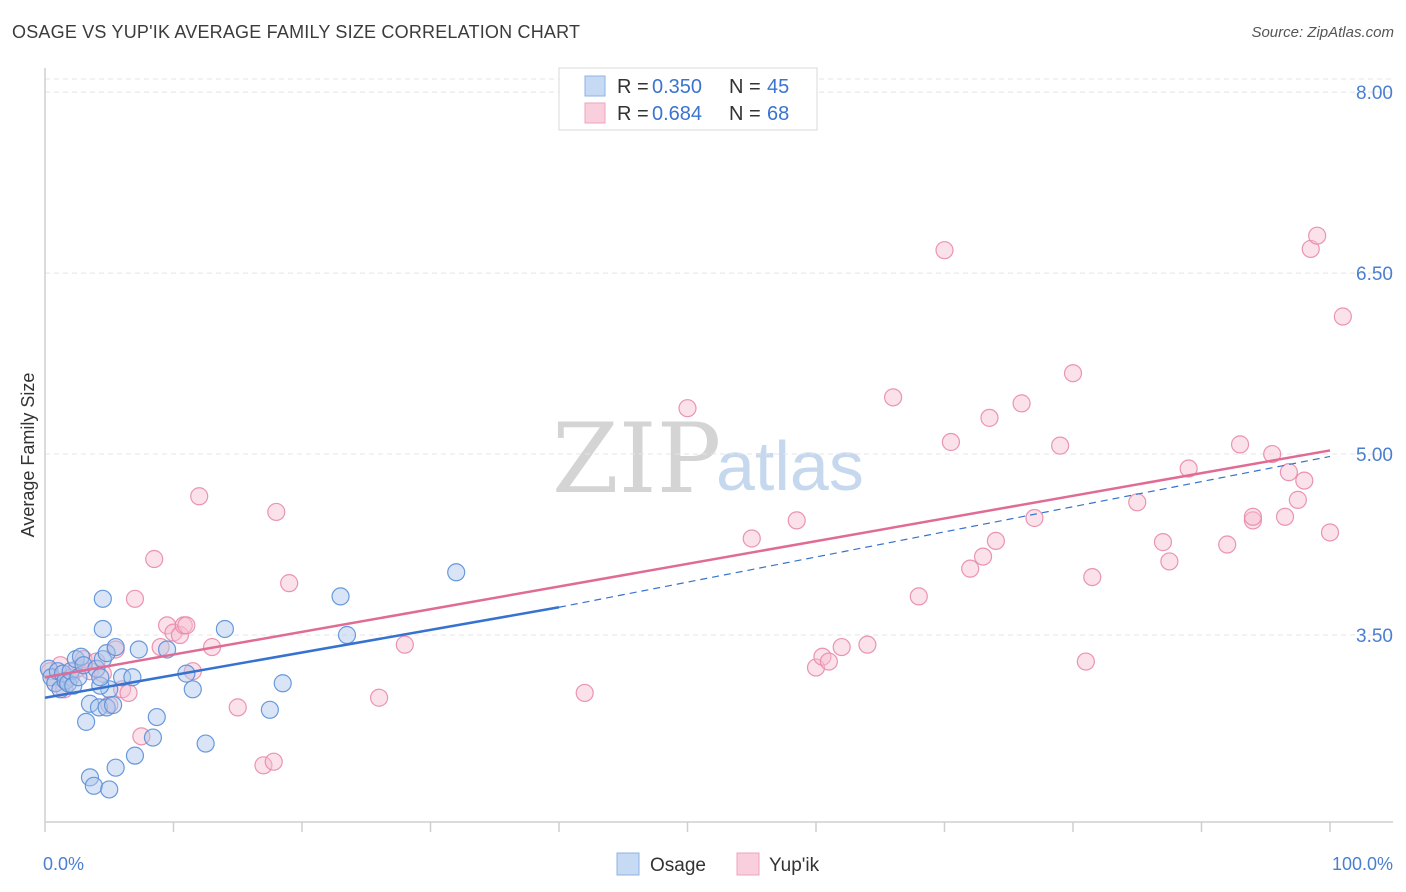  I want to click on legend-swatch-yupik, so click(595, 113).